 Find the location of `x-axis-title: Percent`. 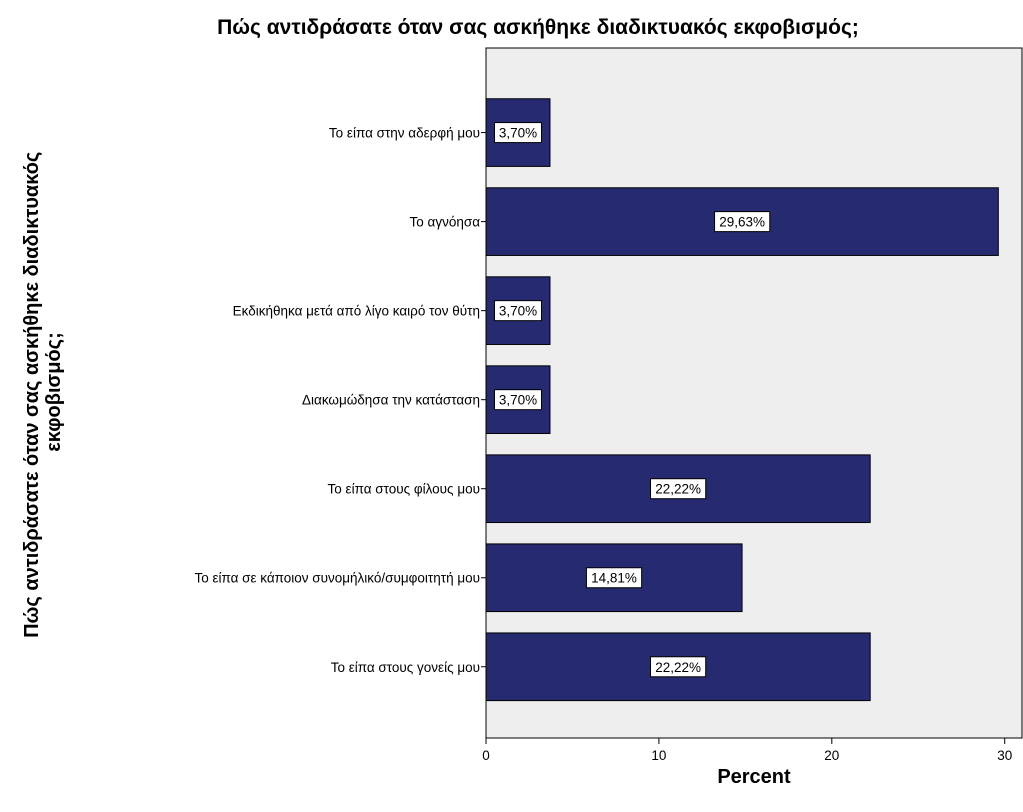

x-axis-title: Percent is located at coordinates (754, 777).